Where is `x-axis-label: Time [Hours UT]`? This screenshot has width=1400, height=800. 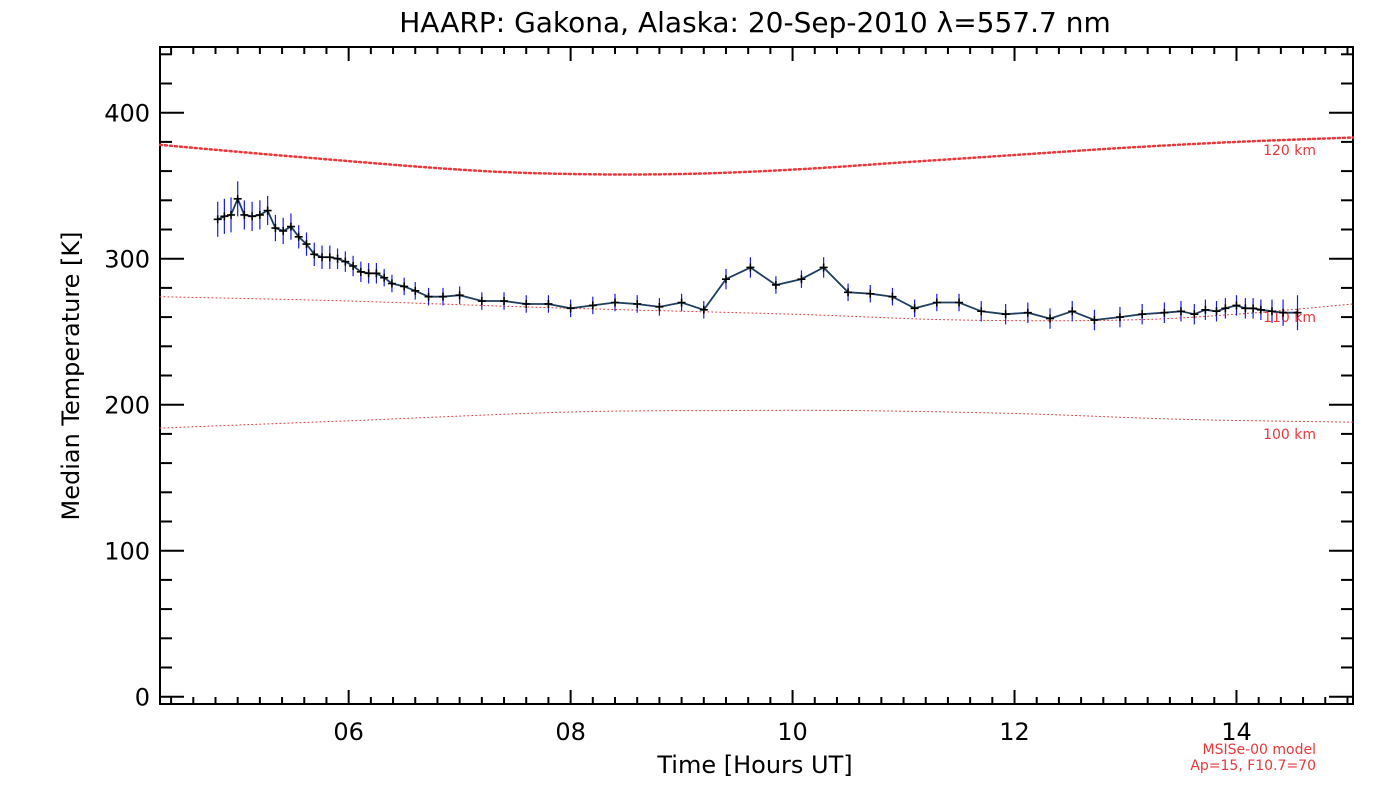
x-axis-label: Time [Hours UT] is located at coordinates (754, 765).